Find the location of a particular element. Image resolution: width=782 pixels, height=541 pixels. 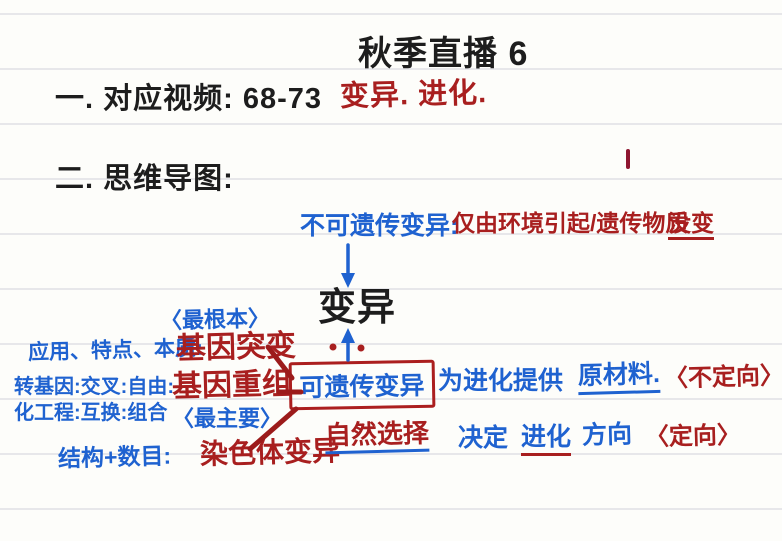

direction: 方向 is located at coordinates (607, 435).